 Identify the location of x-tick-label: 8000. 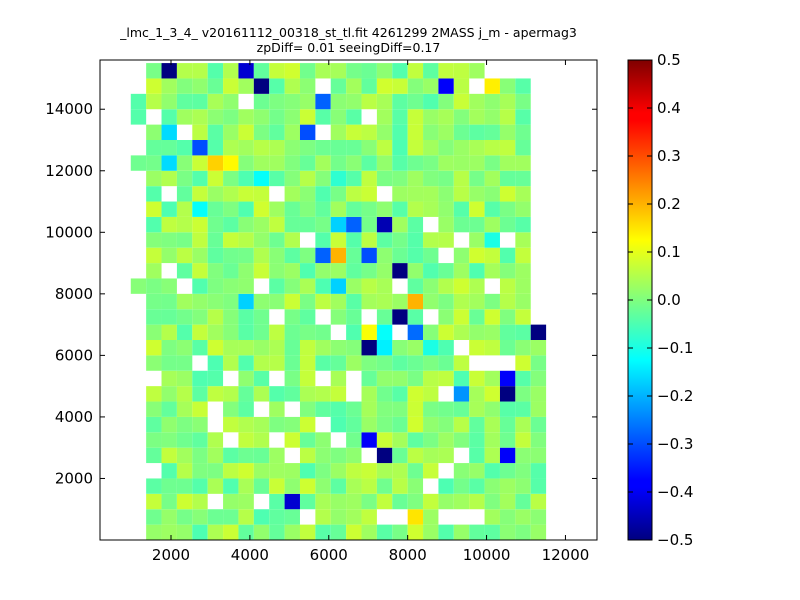
(408, 555).